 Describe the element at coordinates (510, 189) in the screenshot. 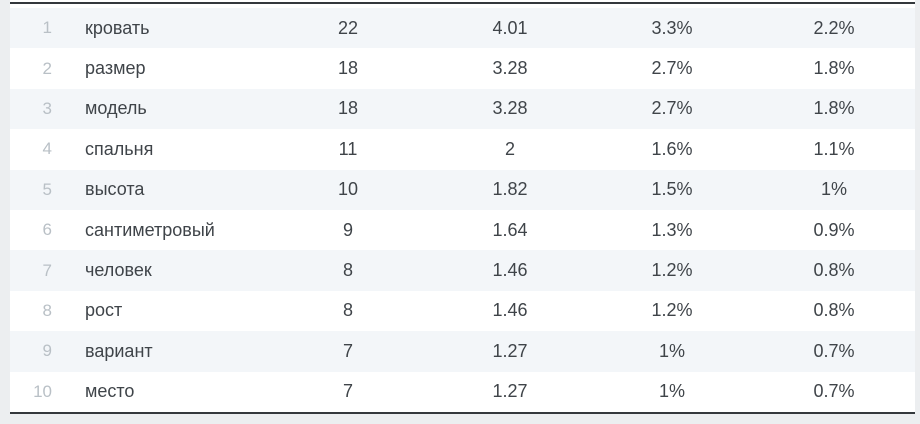

I see `density-cell: 1.82` at that location.